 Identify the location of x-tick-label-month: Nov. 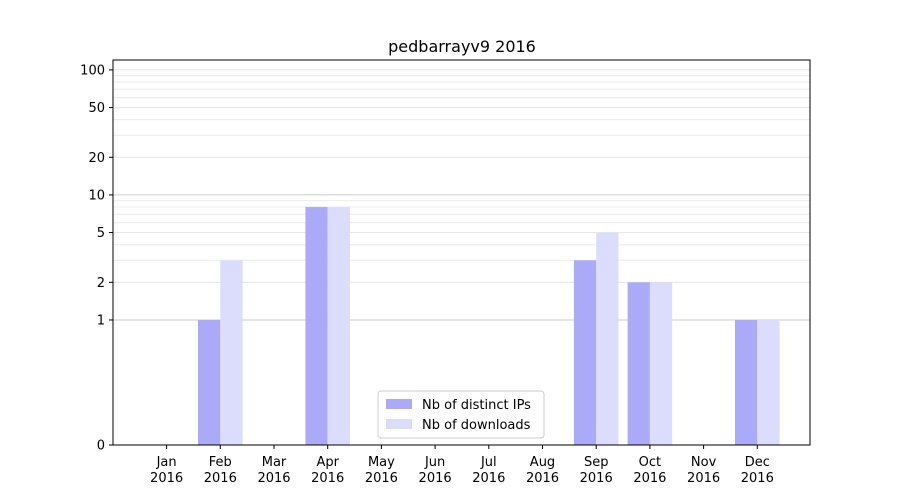
(704, 462).